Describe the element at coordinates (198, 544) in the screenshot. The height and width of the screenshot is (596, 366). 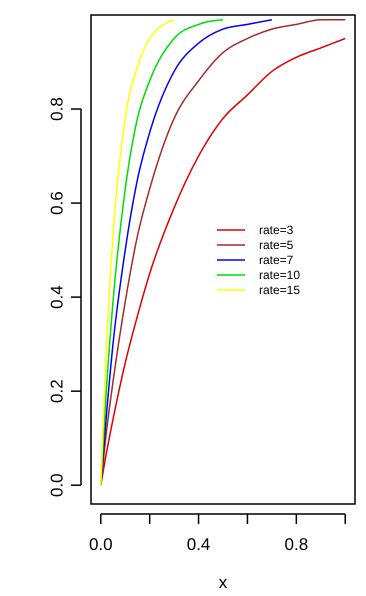
I see `x-tick-label: 0.4` at that location.